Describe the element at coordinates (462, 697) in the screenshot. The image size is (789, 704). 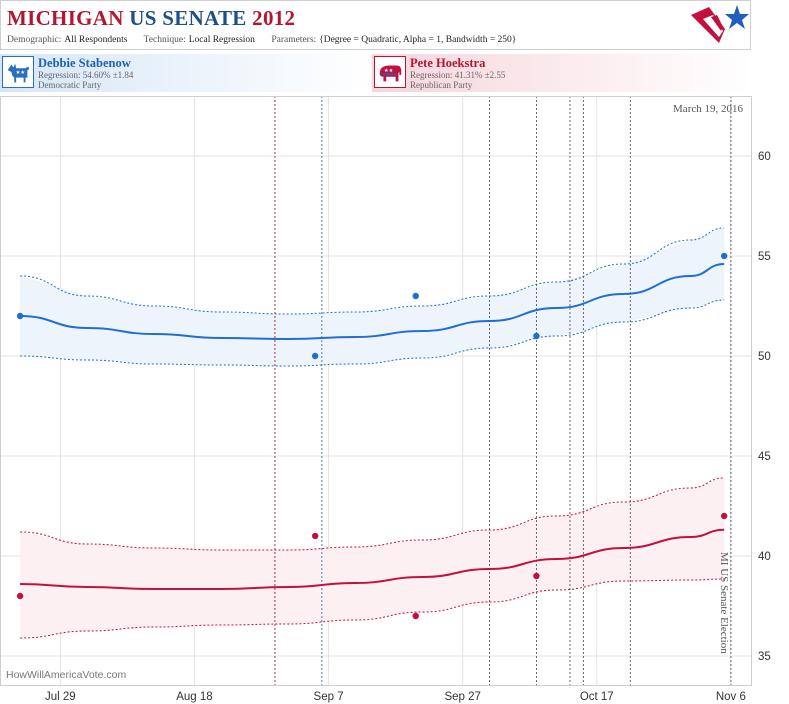
I see `x-tick-label: Sep 27` at that location.